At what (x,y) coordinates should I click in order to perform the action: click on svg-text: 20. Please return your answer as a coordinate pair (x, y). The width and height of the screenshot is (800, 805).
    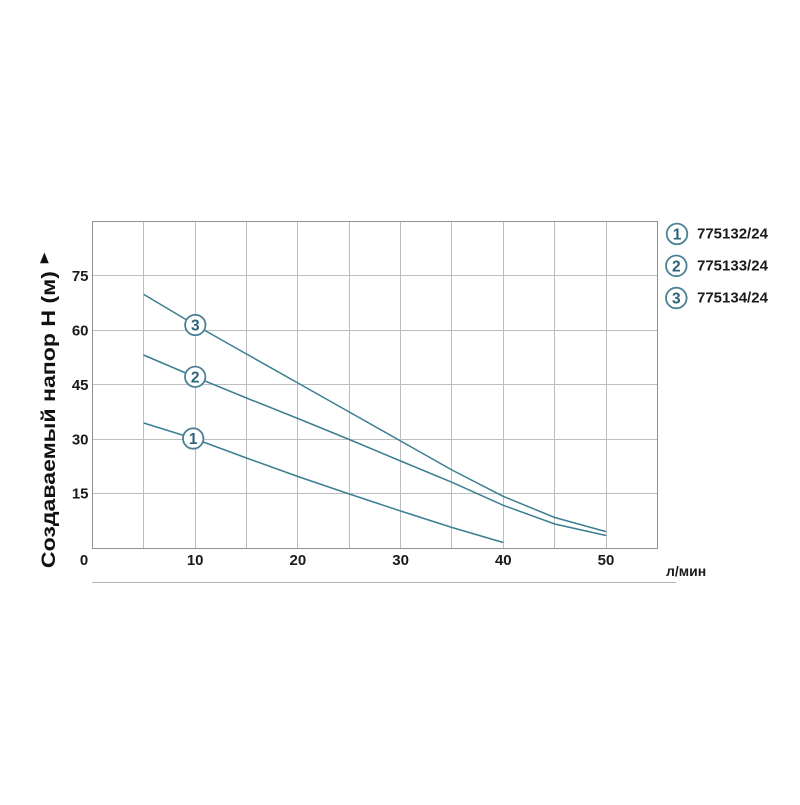
    Looking at the image, I should click on (298, 560).